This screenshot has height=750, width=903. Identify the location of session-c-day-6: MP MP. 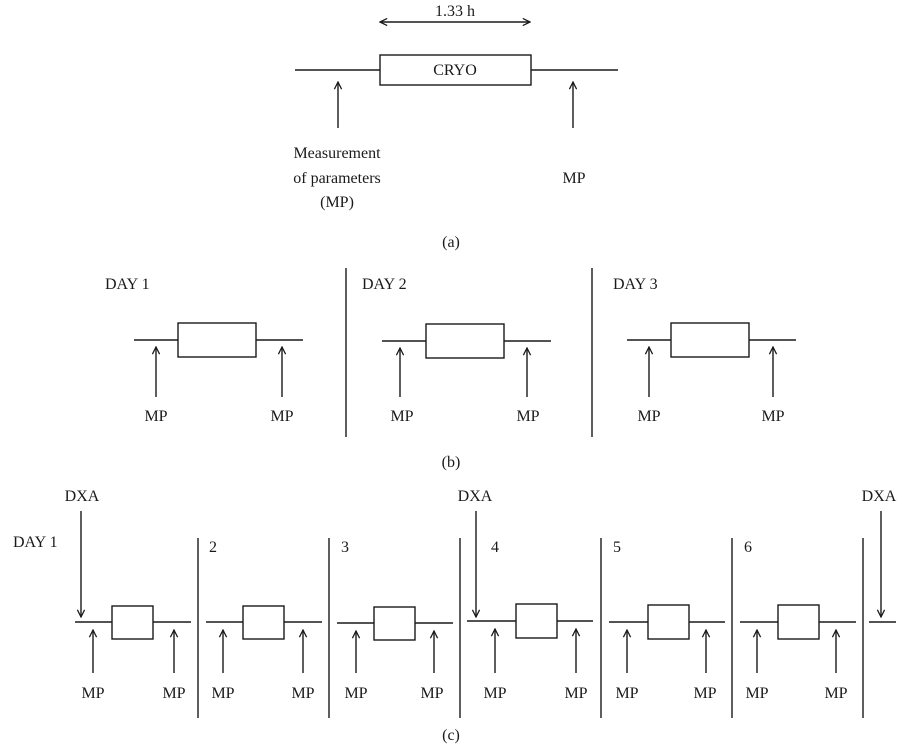
(798, 653).